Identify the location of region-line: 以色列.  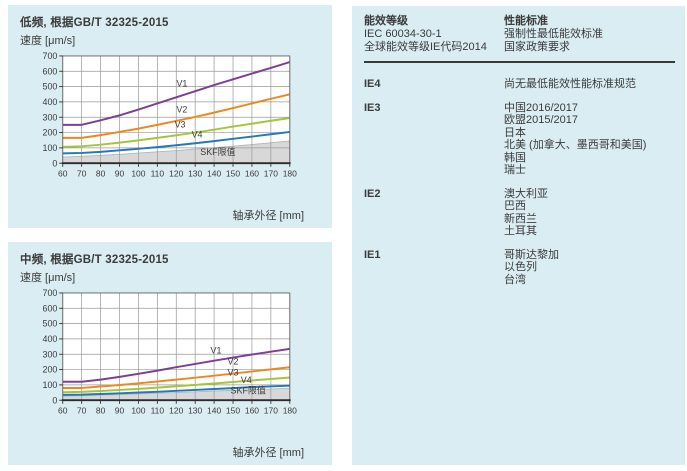
(520, 267).